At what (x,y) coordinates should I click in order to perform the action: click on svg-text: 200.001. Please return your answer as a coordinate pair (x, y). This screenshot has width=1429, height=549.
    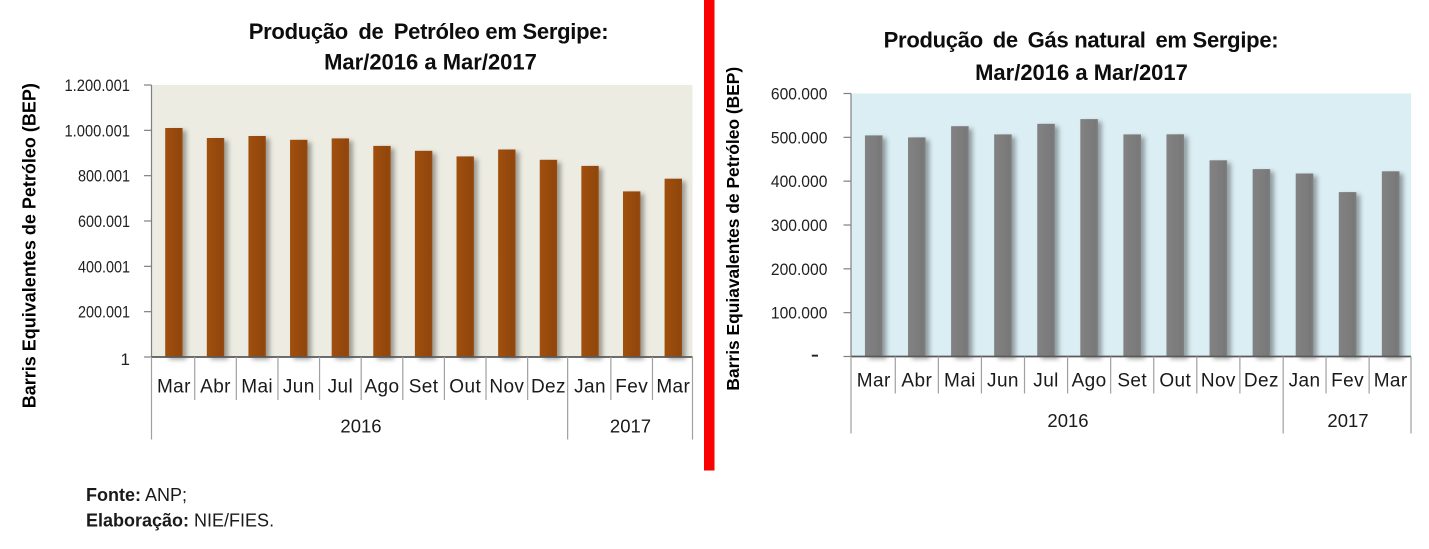
    Looking at the image, I should click on (104, 312).